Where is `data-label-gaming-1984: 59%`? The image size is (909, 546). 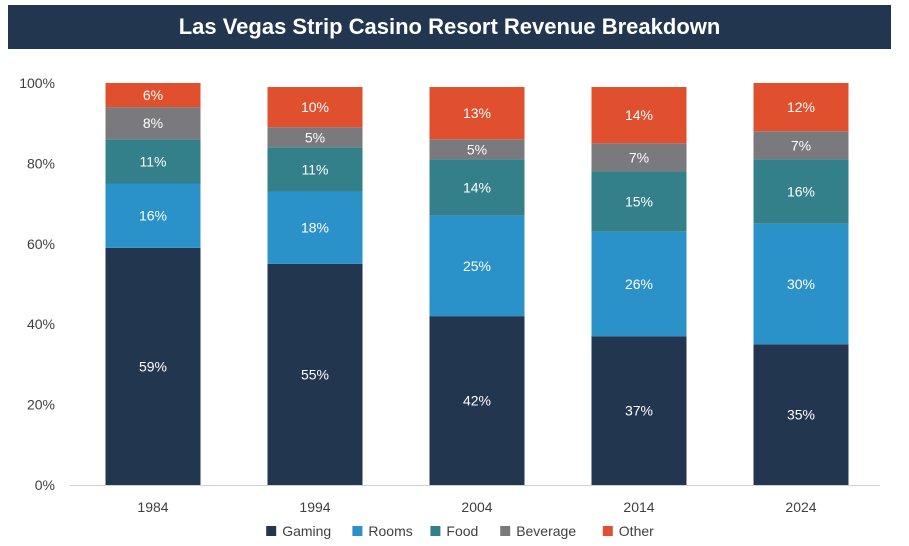 data-label-gaming-1984: 59% is located at coordinates (153, 366).